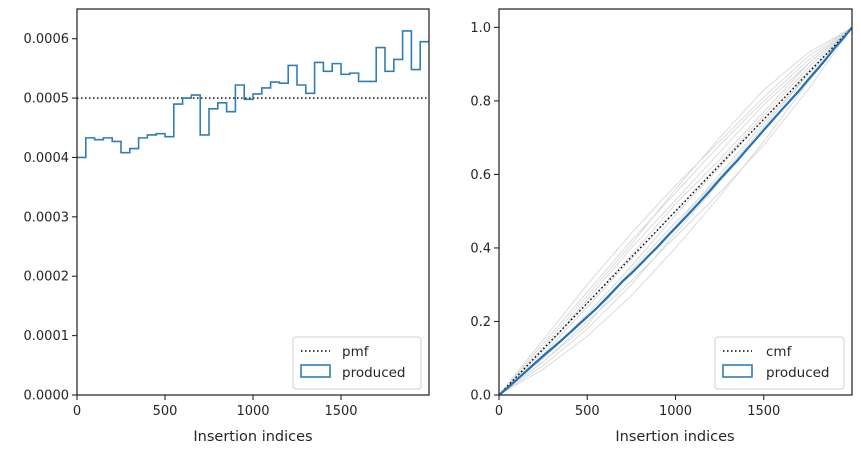  I want to click on y-tick-label: 1.0, so click(480, 28).